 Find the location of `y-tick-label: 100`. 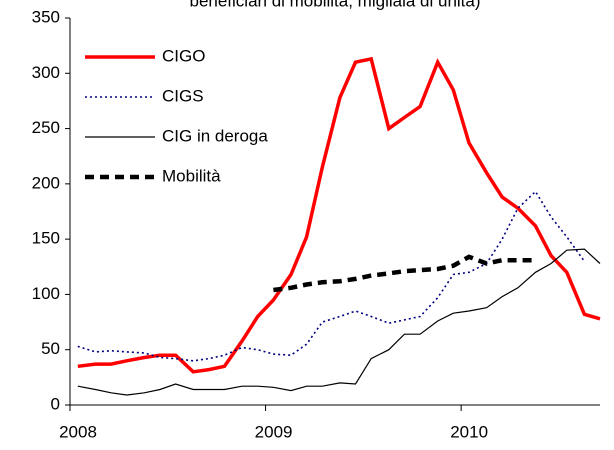

y-tick-label: 100 is located at coordinates (46, 293).